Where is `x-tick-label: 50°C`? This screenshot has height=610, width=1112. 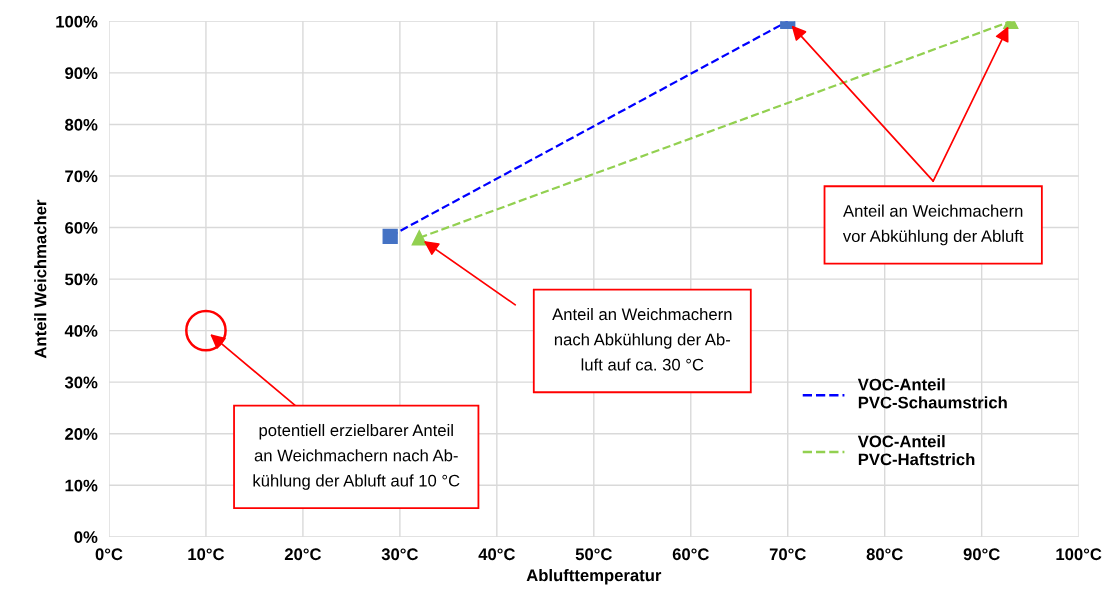
x-tick-label: 50°C is located at coordinates (593, 554).